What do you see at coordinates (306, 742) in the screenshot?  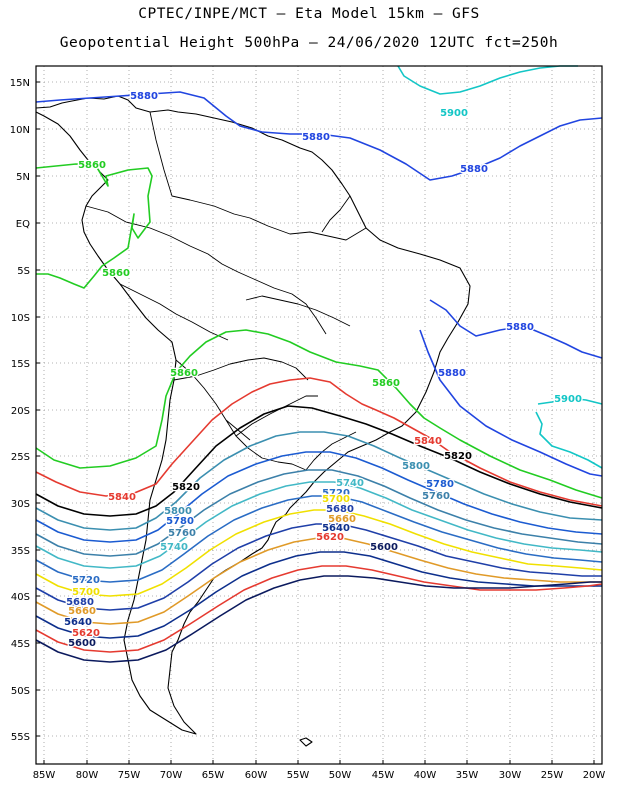 I see `falkland-islands` at bounding box center [306, 742].